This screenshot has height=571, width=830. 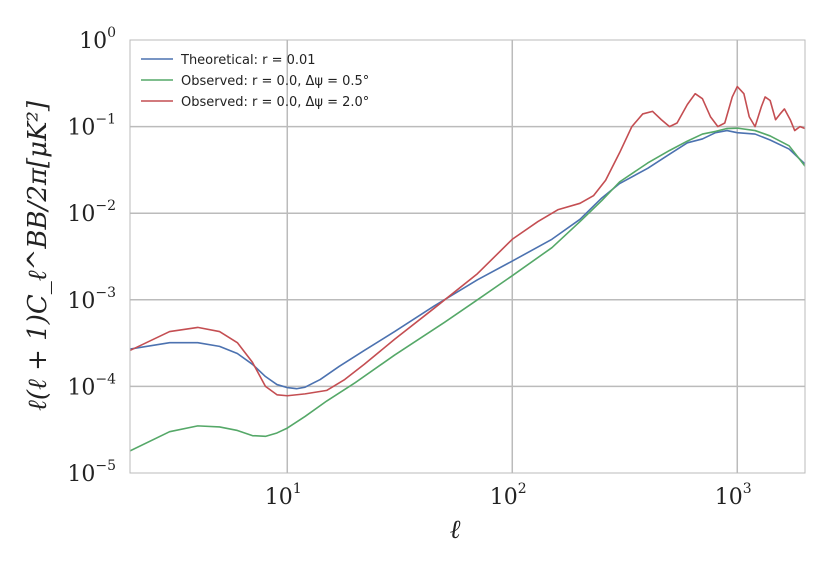 I want to click on x-tick-labels: 10¹ 10² 10³, so click(x=508, y=495).